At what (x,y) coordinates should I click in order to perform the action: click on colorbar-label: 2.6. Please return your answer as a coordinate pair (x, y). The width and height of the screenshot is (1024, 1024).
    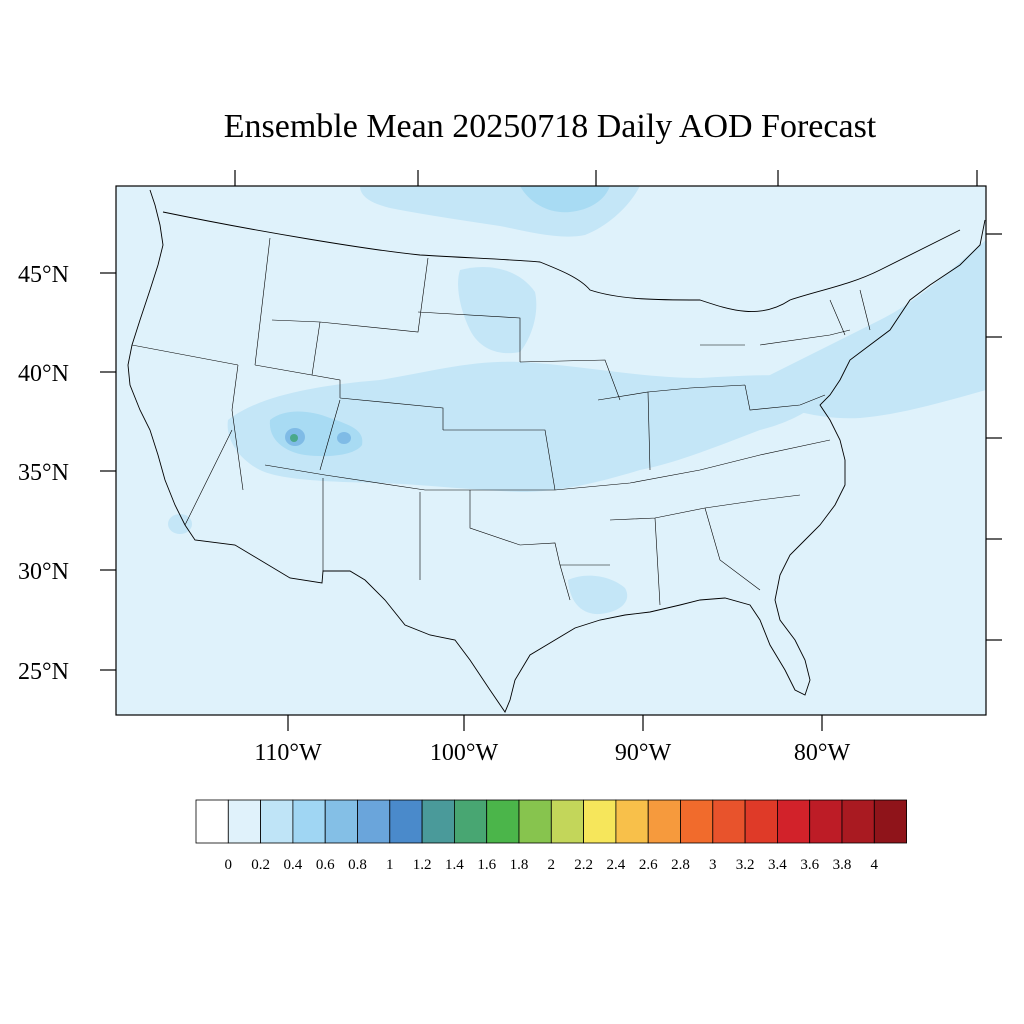
    Looking at the image, I should click on (648, 865).